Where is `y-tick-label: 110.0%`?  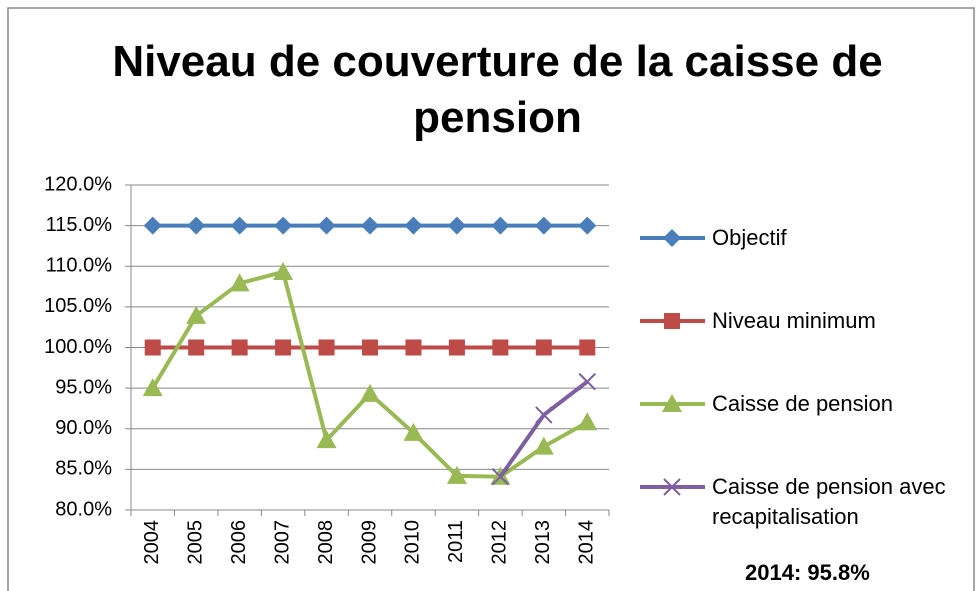
y-tick-label: 110.0% is located at coordinates (79, 266).